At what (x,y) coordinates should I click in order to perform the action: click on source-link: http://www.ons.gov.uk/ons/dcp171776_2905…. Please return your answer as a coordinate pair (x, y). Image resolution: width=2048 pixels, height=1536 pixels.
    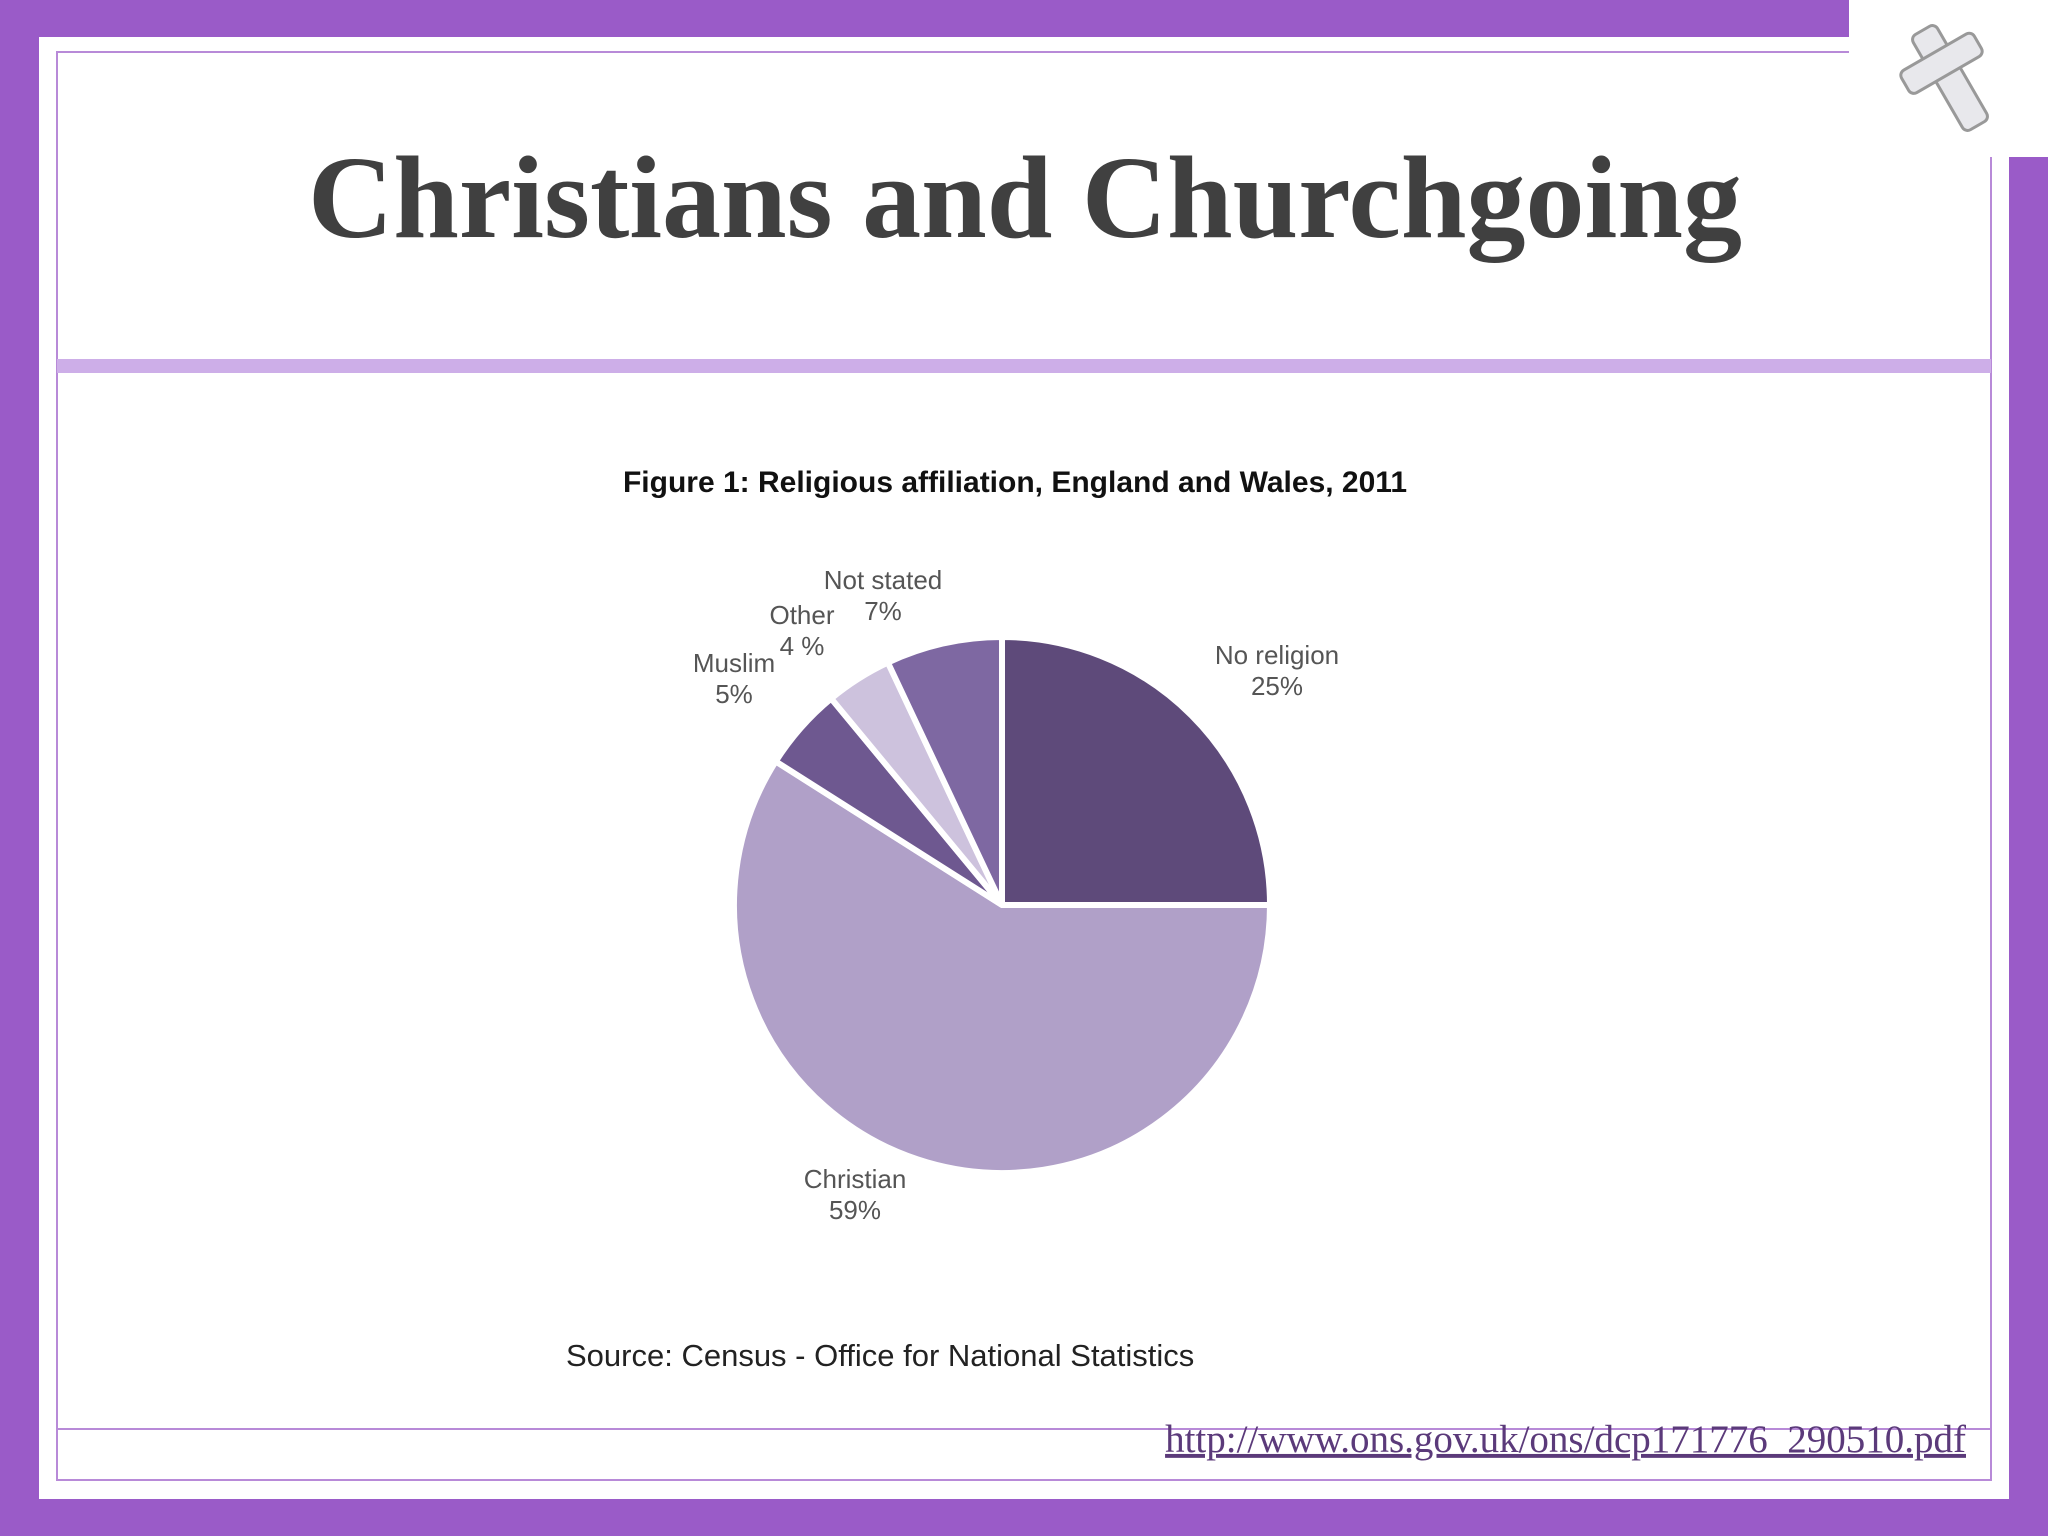
    Looking at the image, I should click on (1565, 1439).